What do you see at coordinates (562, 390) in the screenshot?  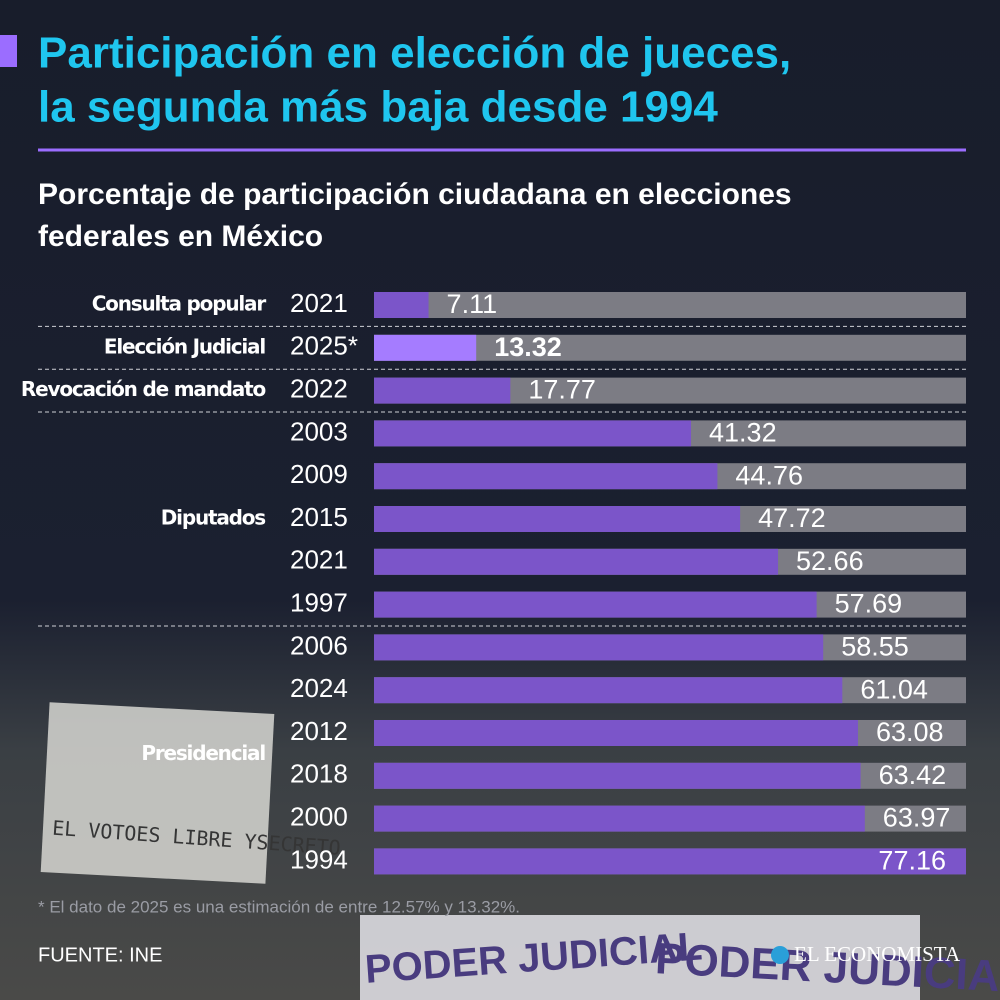 I see `value-label: 17.77` at bounding box center [562, 390].